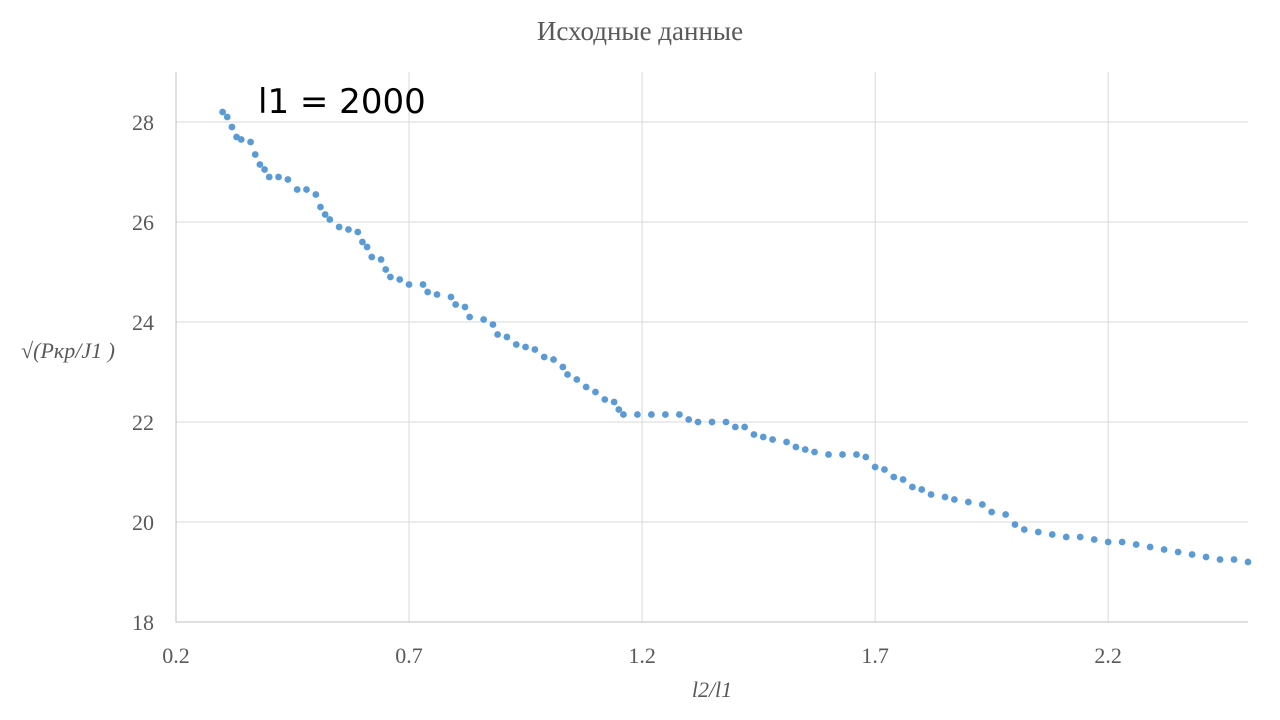 Image resolution: width=1280 pixels, height=720 pixels. What do you see at coordinates (875, 655) in the screenshot?
I see `x-tick-label: 1.7` at bounding box center [875, 655].